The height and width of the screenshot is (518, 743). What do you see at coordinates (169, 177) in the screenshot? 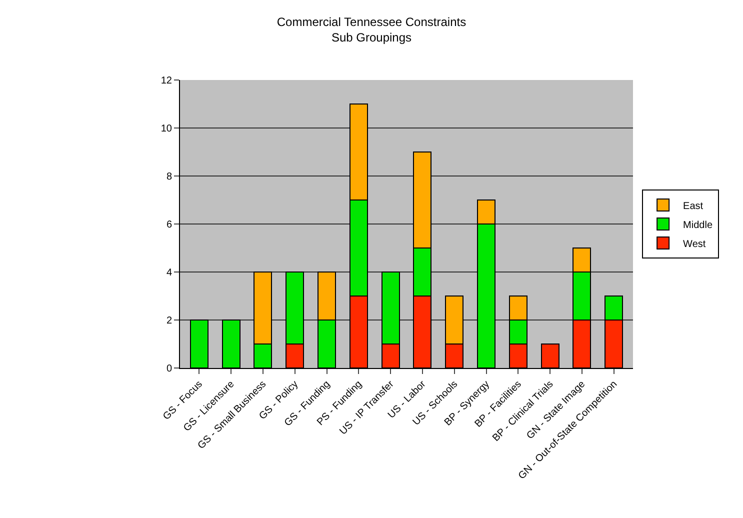
I see `y-tick-label: 8` at bounding box center [169, 177].